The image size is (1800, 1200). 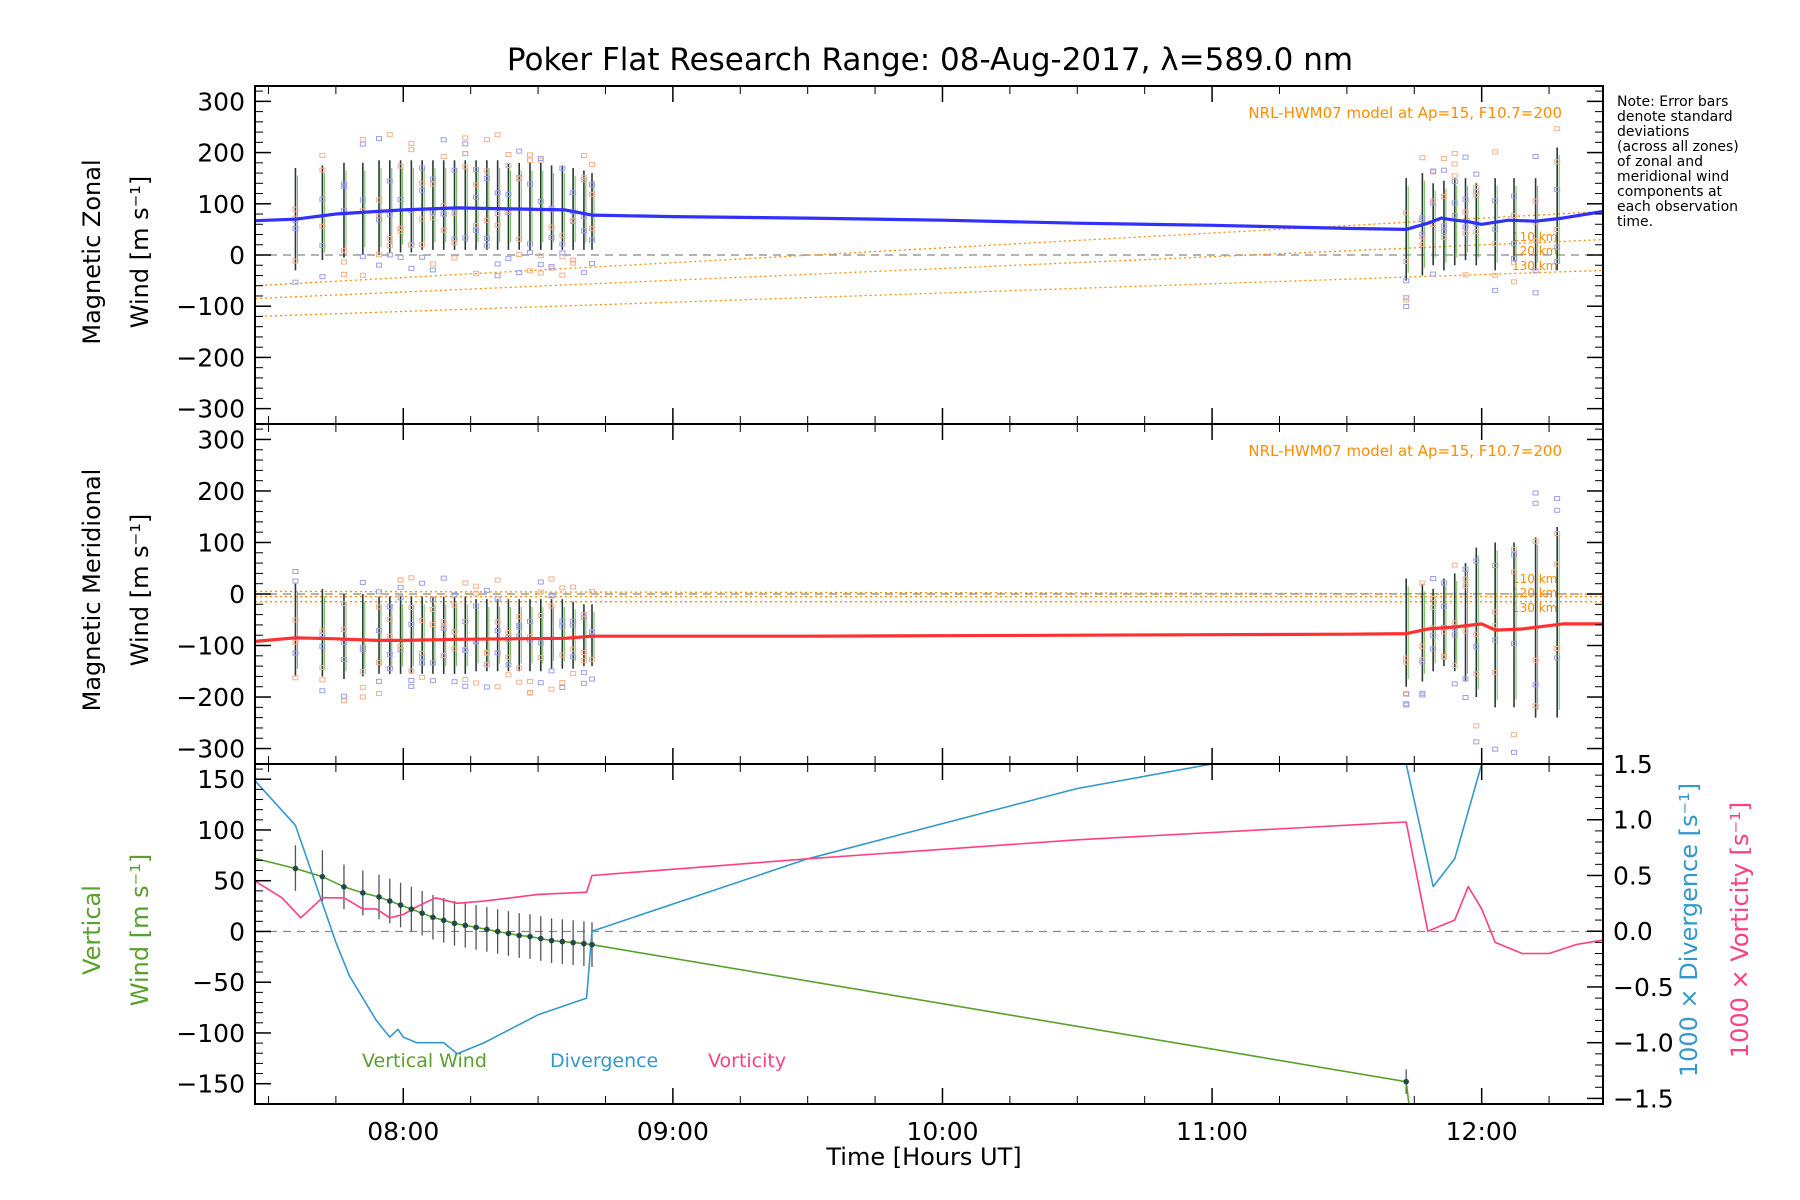 What do you see at coordinates (221, 101) in the screenshot?
I see `zonal-ytick-label: 300` at bounding box center [221, 101].